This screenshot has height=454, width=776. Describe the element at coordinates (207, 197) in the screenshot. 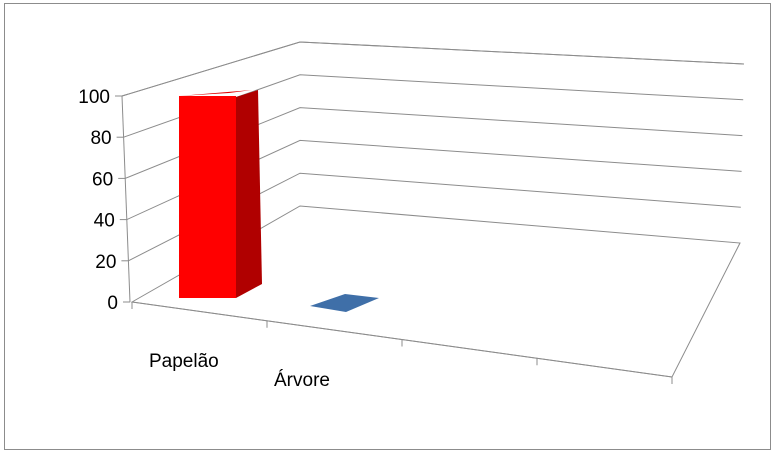

I see `bar-papelao-front` at that location.